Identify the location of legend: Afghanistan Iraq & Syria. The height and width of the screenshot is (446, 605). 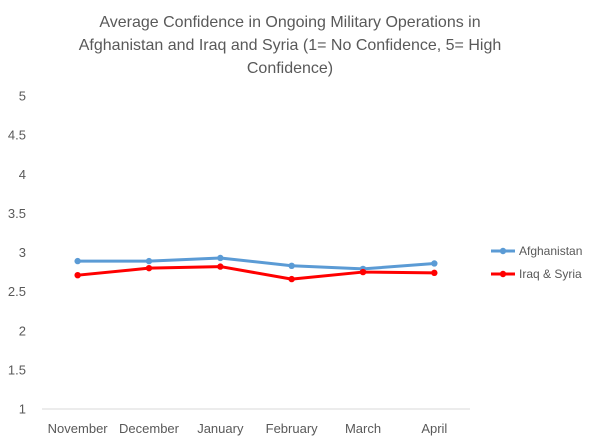
(536, 262).